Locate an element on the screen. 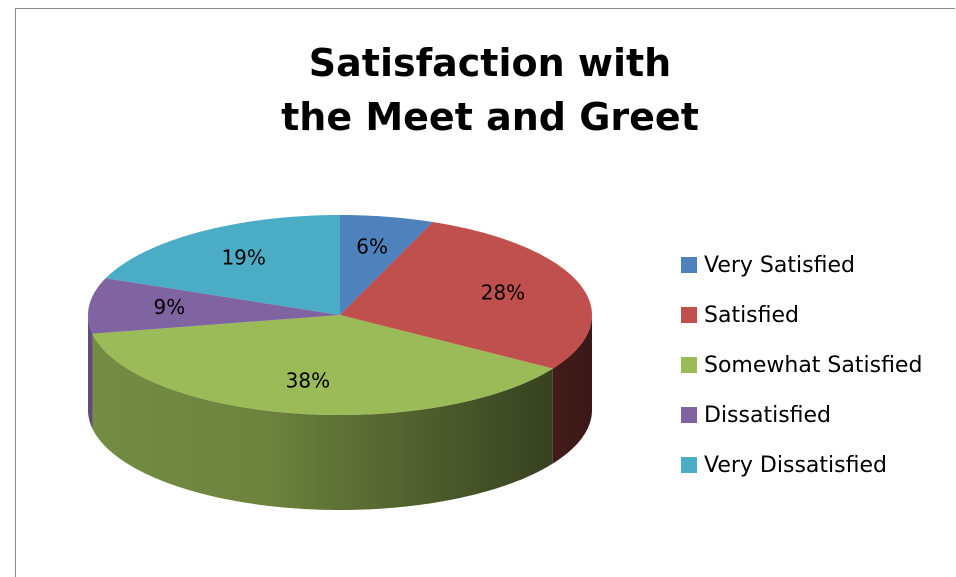 The width and height of the screenshot is (956, 577). chart-title: Satisfaction with the Meet and Greet is located at coordinates (490, 90).